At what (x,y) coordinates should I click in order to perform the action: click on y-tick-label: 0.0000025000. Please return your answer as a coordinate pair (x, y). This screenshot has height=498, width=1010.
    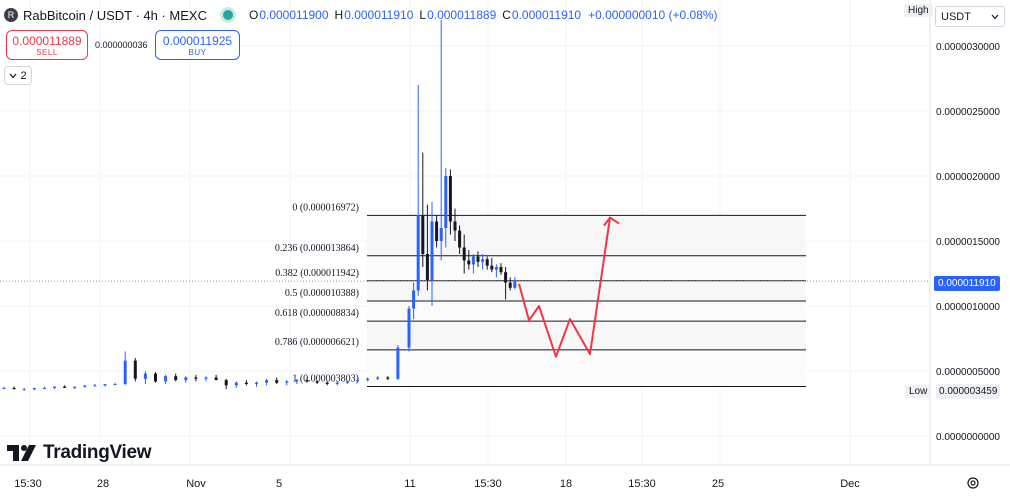
    Looking at the image, I should click on (968, 112).